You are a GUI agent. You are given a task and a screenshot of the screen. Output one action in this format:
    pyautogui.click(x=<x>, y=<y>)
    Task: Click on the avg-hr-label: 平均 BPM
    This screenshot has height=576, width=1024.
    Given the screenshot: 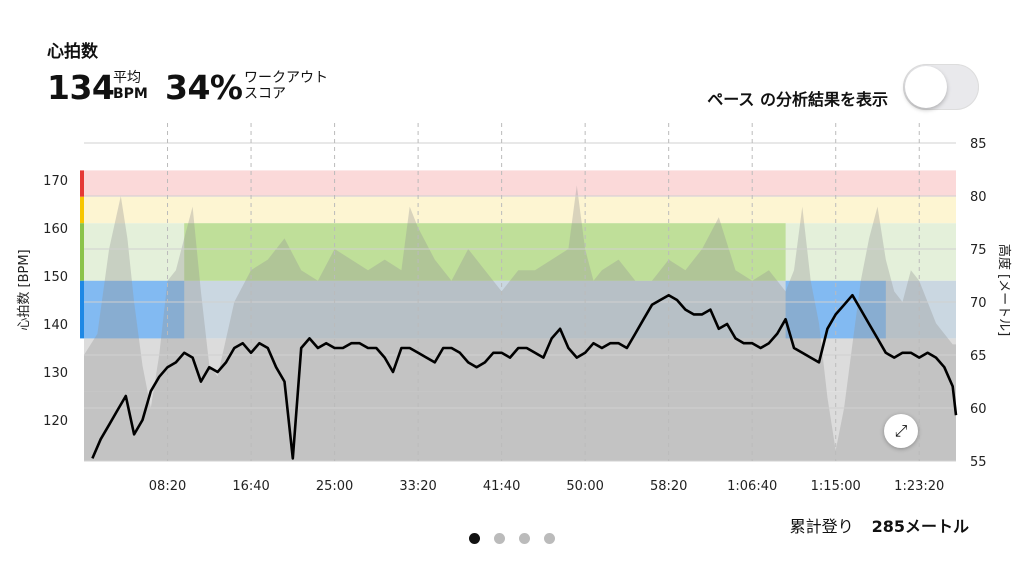 What is the action you would take?
    pyautogui.click(x=130, y=86)
    